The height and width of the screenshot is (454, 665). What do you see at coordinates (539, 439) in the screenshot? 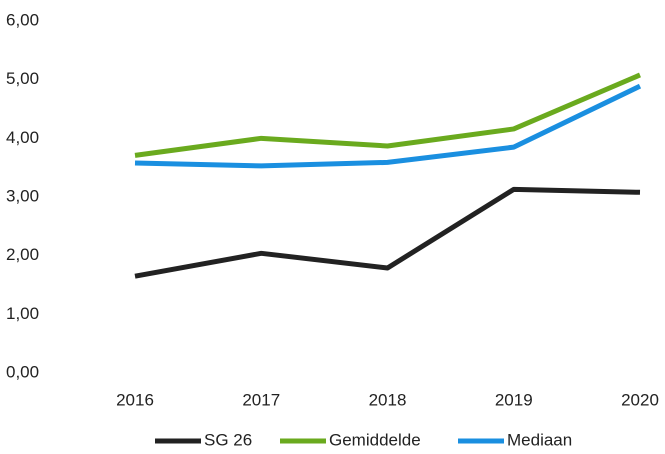
I see `legend-label: Mediaan` at bounding box center [539, 439].